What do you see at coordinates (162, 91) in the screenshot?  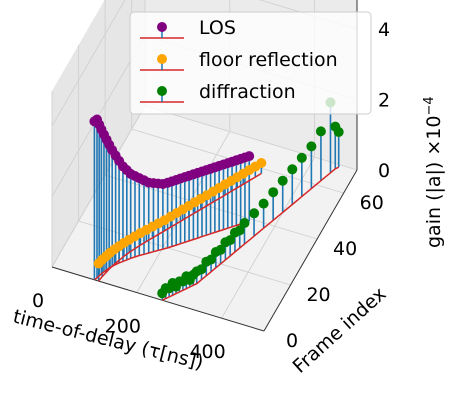 I see `legend-marker-diffraction` at bounding box center [162, 91].